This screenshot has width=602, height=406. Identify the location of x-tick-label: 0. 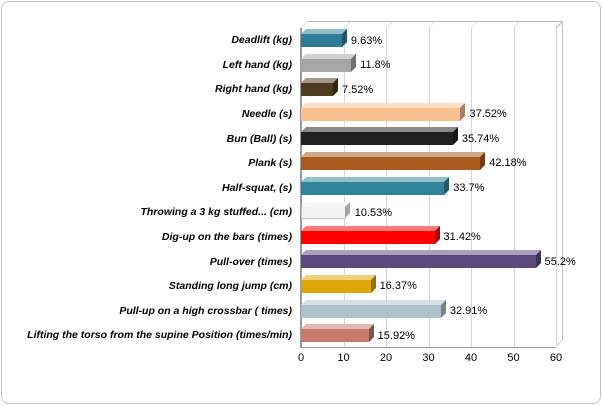
(301, 357).